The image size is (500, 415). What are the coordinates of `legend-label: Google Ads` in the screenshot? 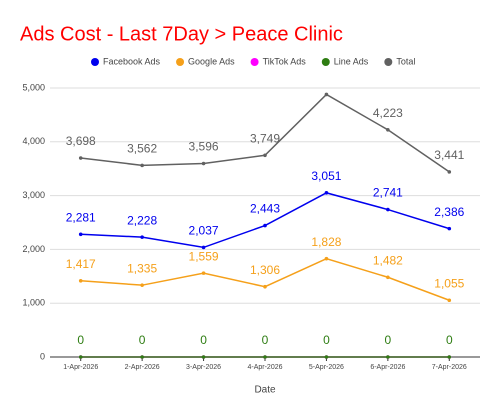 It's located at (211, 61).